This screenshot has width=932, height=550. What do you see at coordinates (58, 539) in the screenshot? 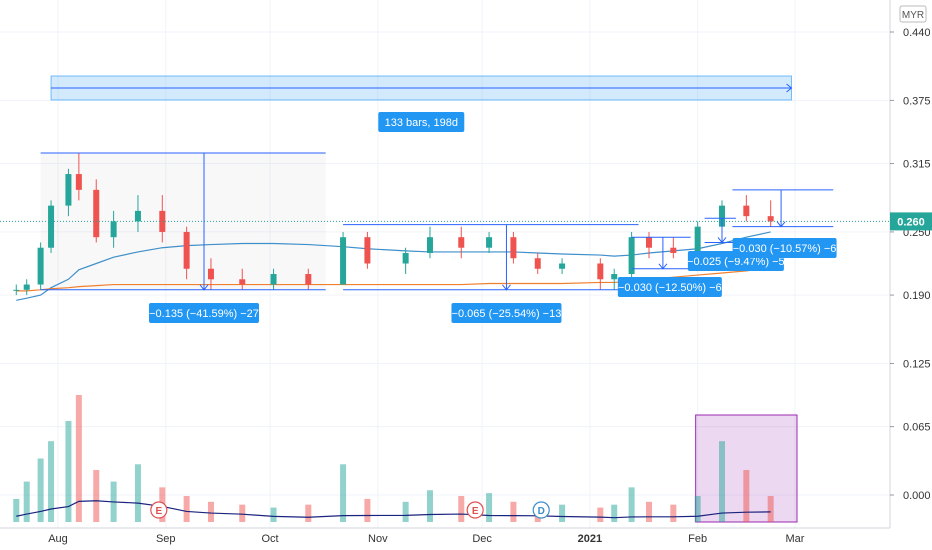
I see `time-tick-label: Aug` at bounding box center [58, 539].